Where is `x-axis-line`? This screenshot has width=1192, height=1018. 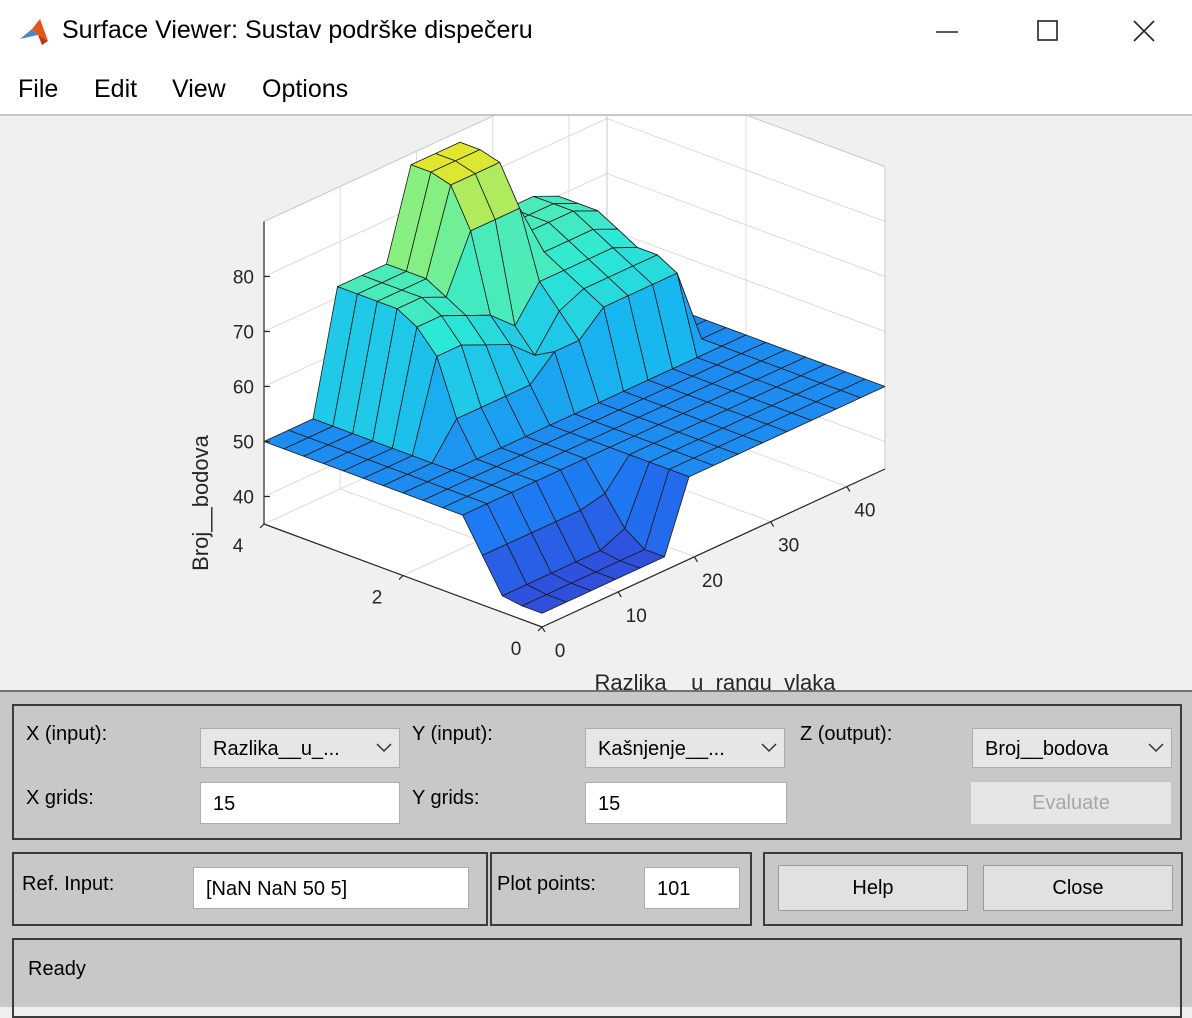
x-axis-line is located at coordinates (713, 548).